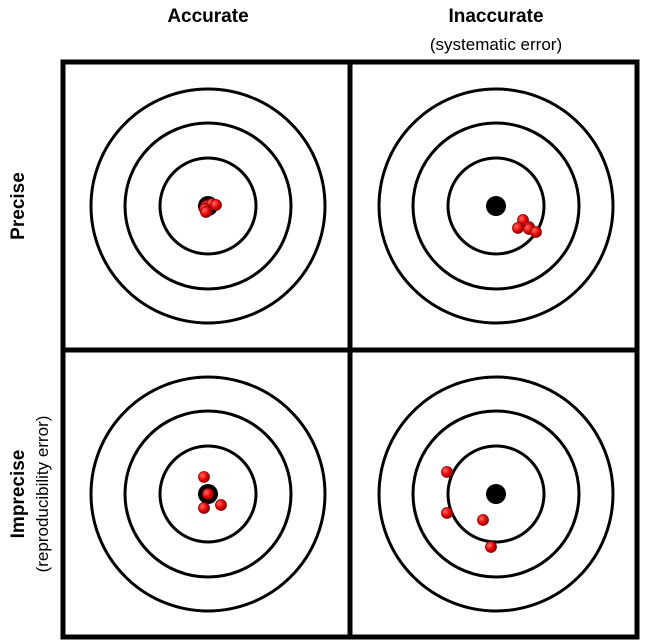 The width and height of the screenshot is (646, 644). I want to click on target-accurate-precise, so click(208, 206).